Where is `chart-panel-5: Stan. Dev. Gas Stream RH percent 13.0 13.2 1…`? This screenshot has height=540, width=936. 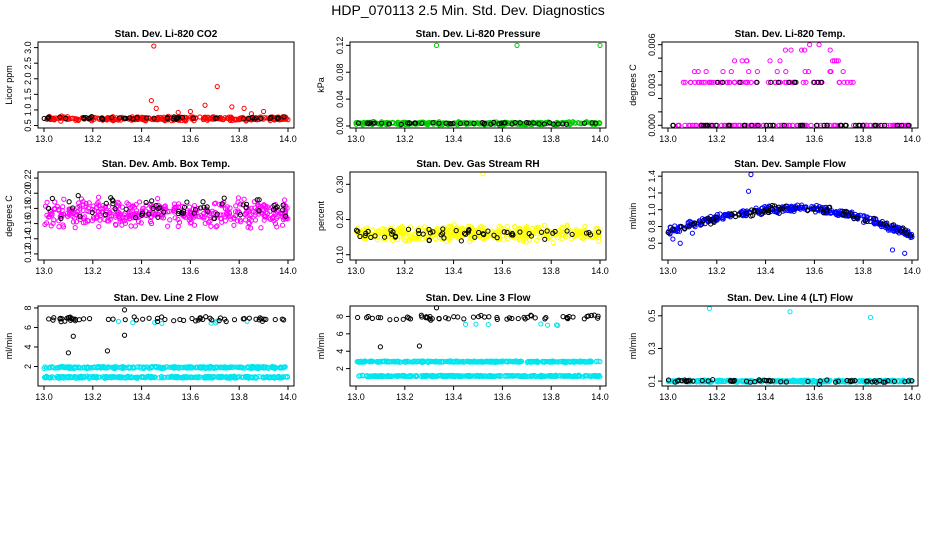
chart-panel-5: Stan. Dev. Gas Stream RH percent 13.0 13.2 1… is located at coordinates (462, 217).